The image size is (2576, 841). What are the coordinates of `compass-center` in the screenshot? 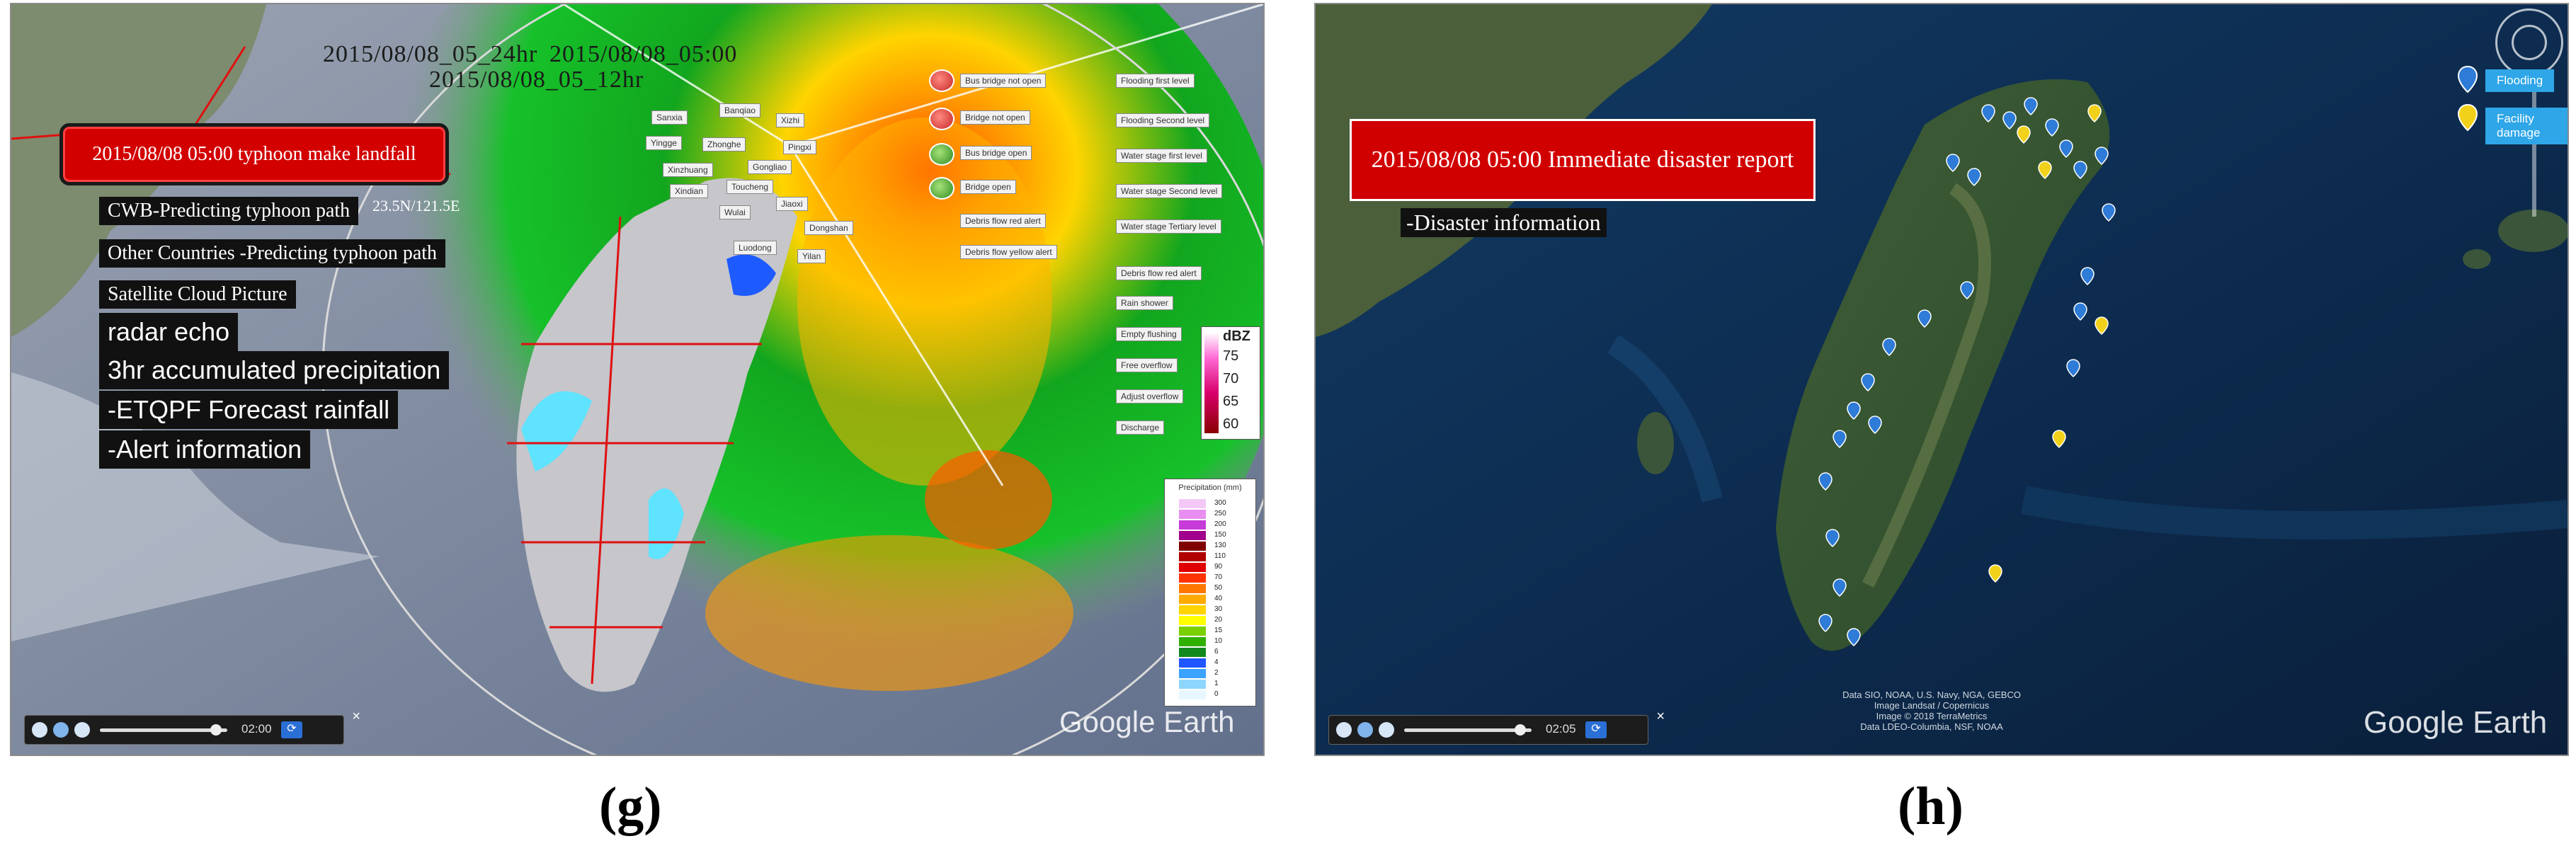 It's located at (2529, 42).